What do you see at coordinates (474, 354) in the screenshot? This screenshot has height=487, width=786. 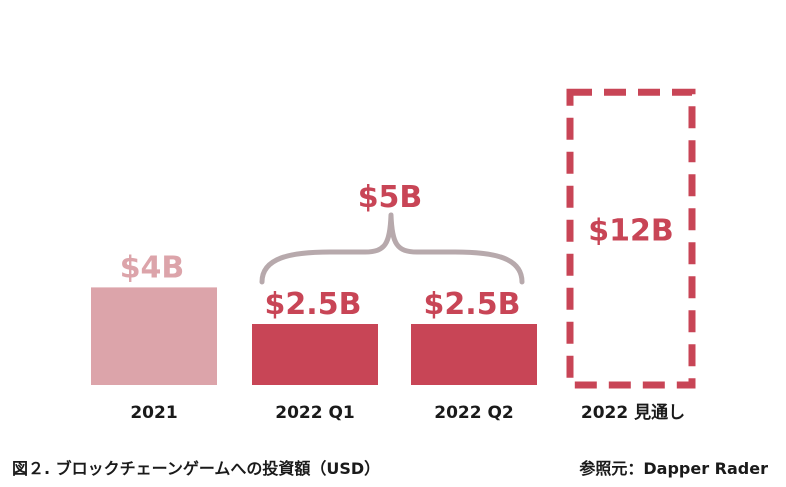 I see `bar-2022-q2` at bounding box center [474, 354].